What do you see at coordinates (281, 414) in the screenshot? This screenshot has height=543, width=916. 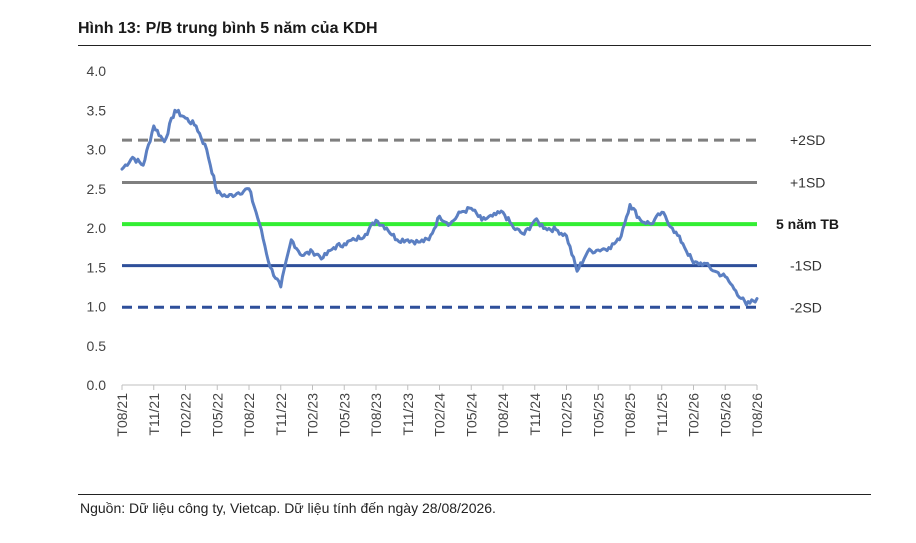 I see `x-tick-label: T11/22` at bounding box center [281, 414].